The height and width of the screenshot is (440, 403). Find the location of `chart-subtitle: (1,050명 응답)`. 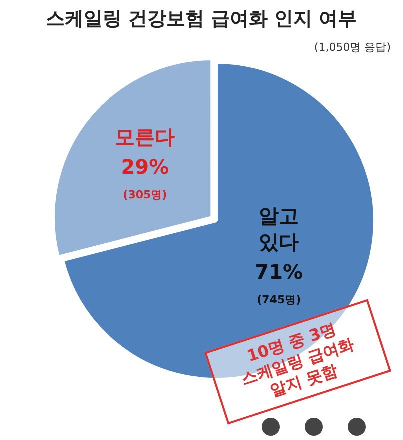

chart-subtitle: (1,050명 응답) is located at coordinates (352, 47).